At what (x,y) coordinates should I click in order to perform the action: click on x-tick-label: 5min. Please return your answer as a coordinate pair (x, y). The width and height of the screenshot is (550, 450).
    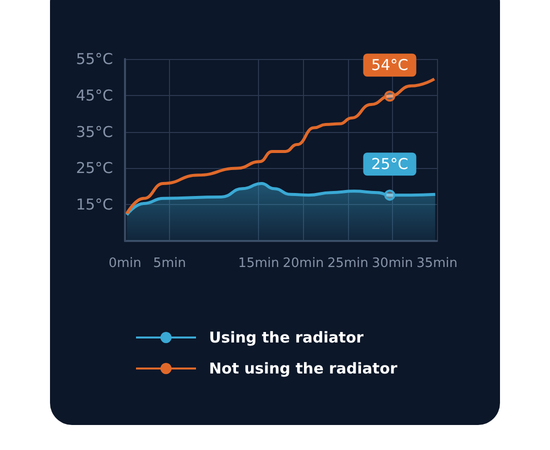
    Looking at the image, I should click on (169, 263).